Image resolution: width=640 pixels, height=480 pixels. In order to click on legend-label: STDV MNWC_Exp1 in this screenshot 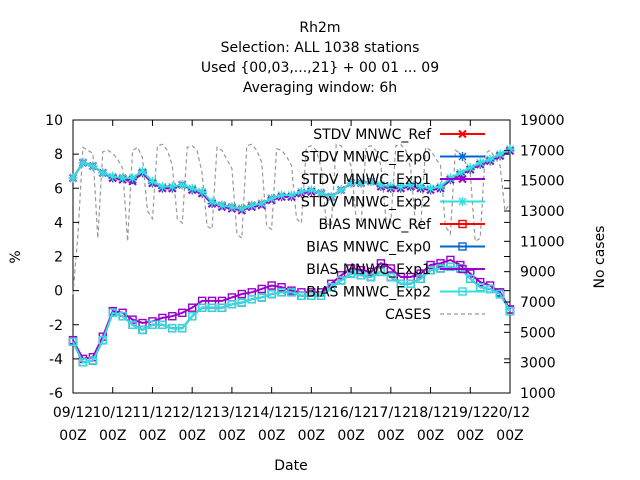, I will do `click(366, 180)`.